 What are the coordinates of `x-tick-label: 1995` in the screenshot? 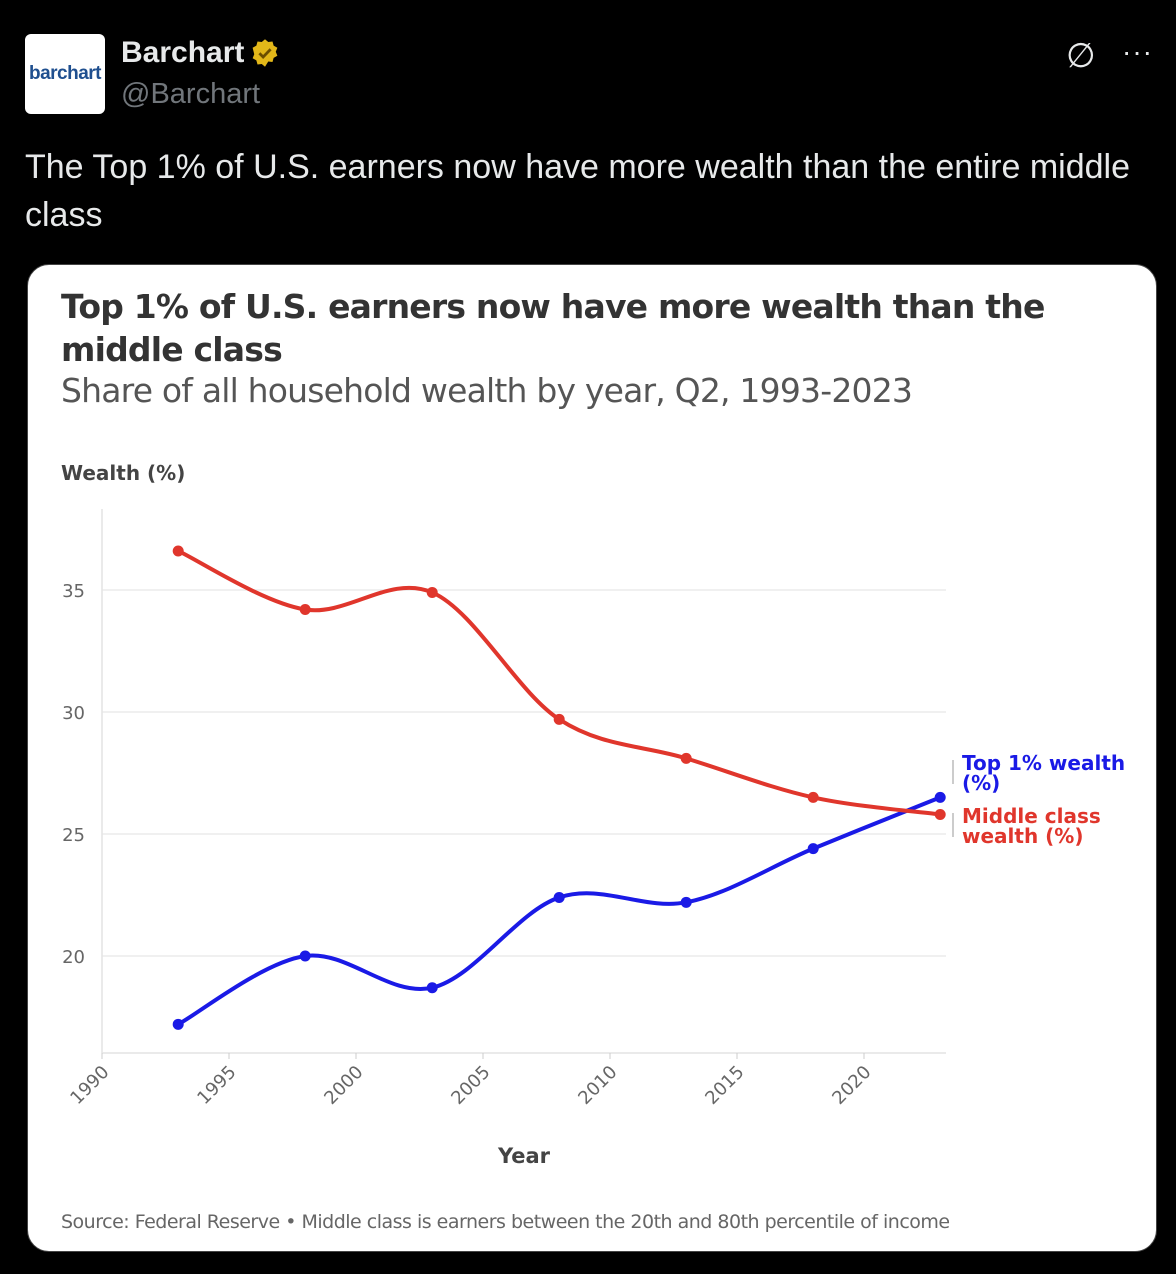 It's located at (216, 1085).